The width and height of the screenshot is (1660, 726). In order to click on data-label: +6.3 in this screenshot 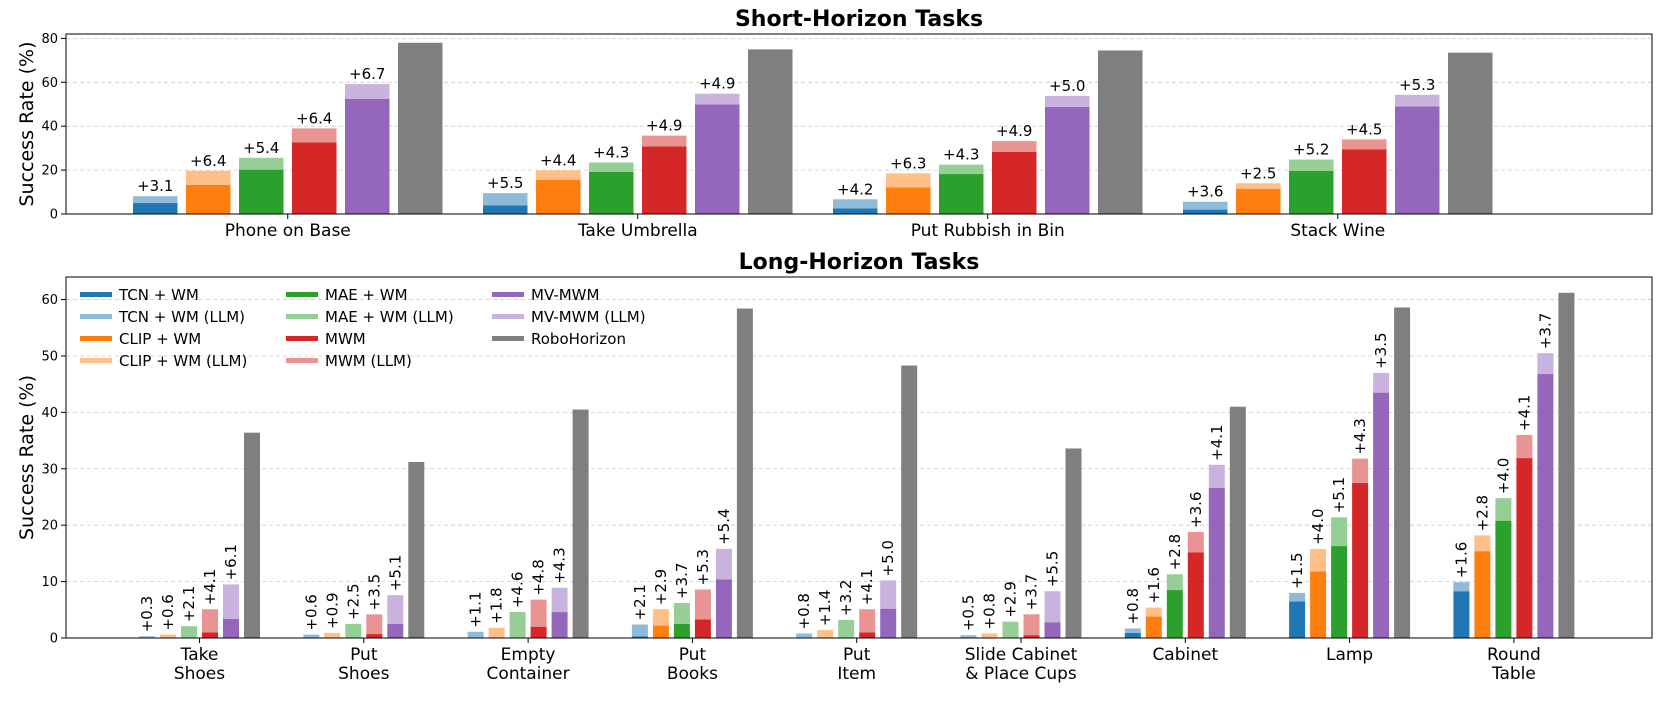, I will do `click(908, 163)`.